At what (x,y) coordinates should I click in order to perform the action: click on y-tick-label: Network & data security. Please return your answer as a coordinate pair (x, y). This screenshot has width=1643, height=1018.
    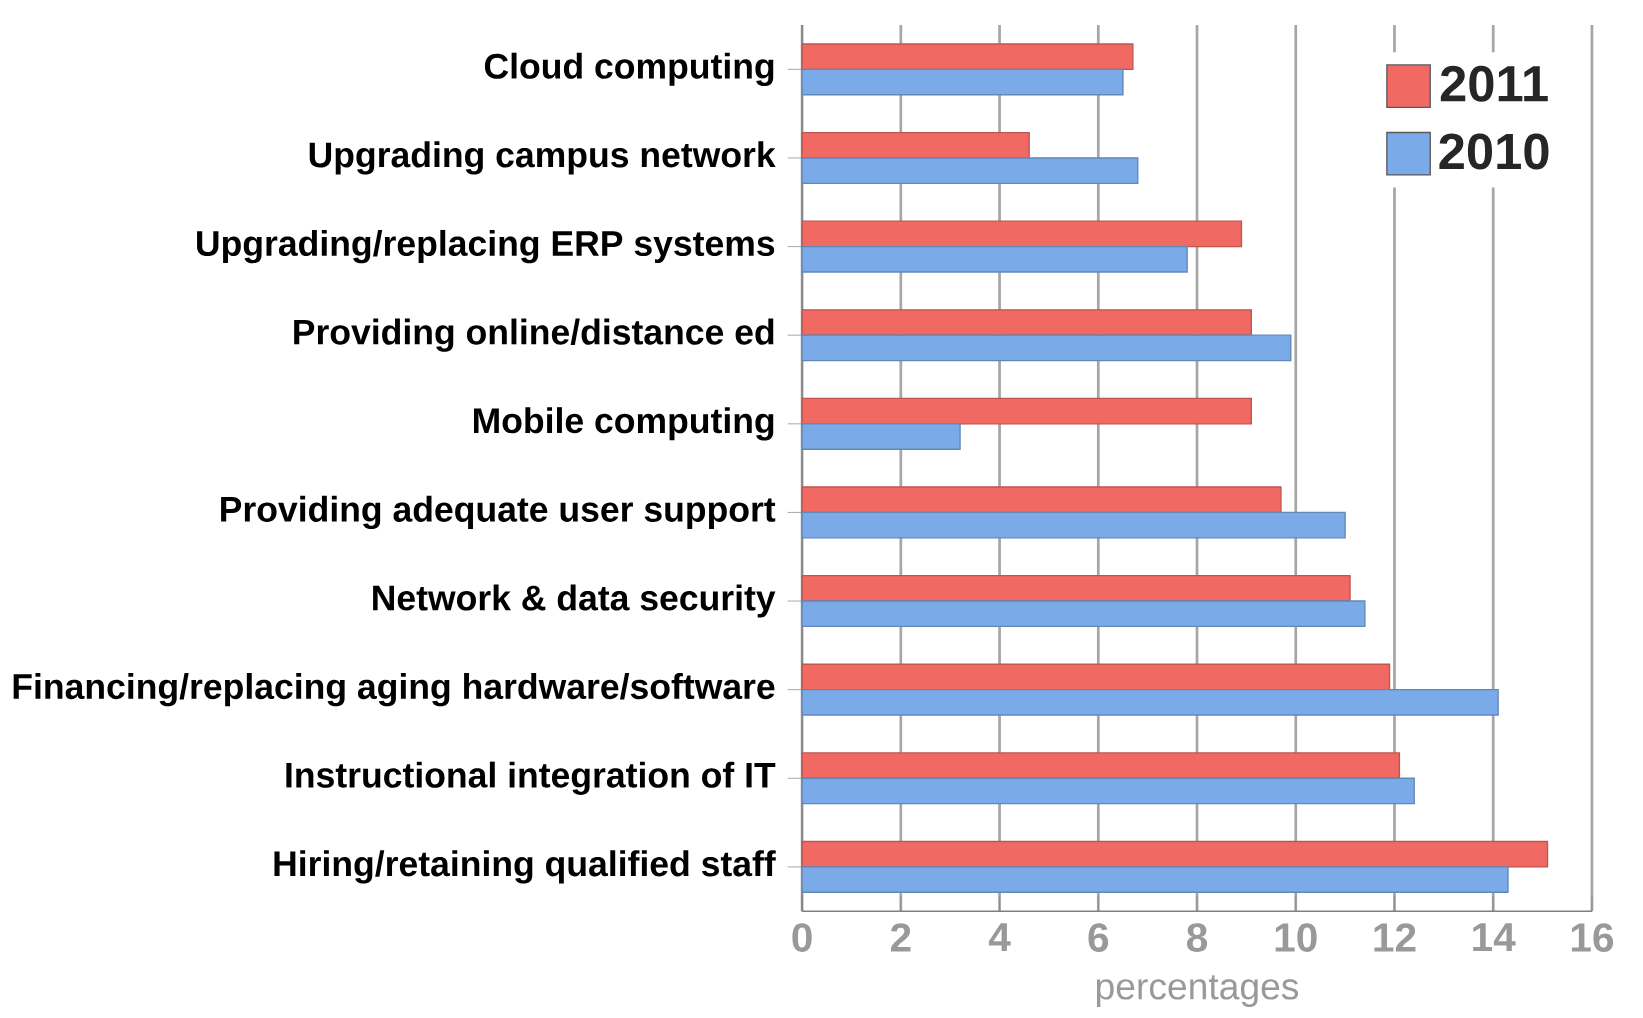
    Looking at the image, I should click on (574, 601).